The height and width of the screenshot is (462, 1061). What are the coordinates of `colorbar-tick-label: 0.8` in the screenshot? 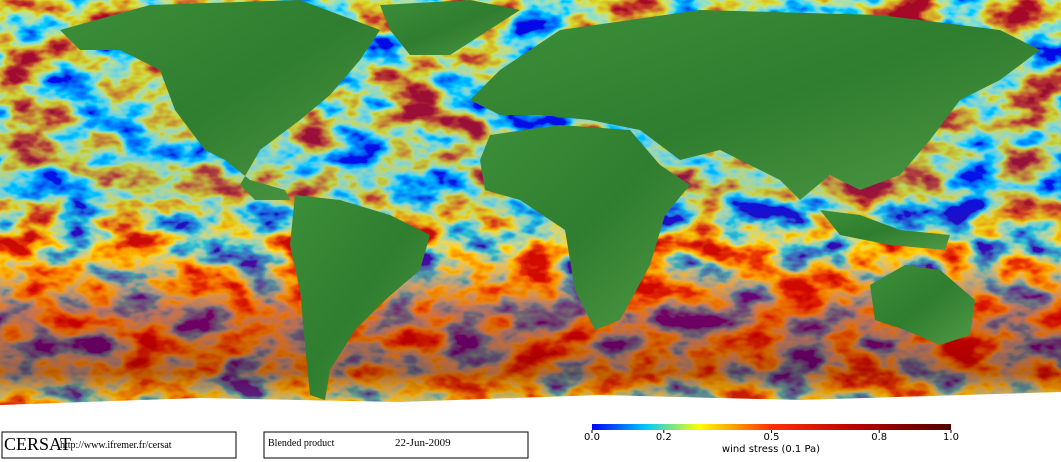 It's located at (879, 437).